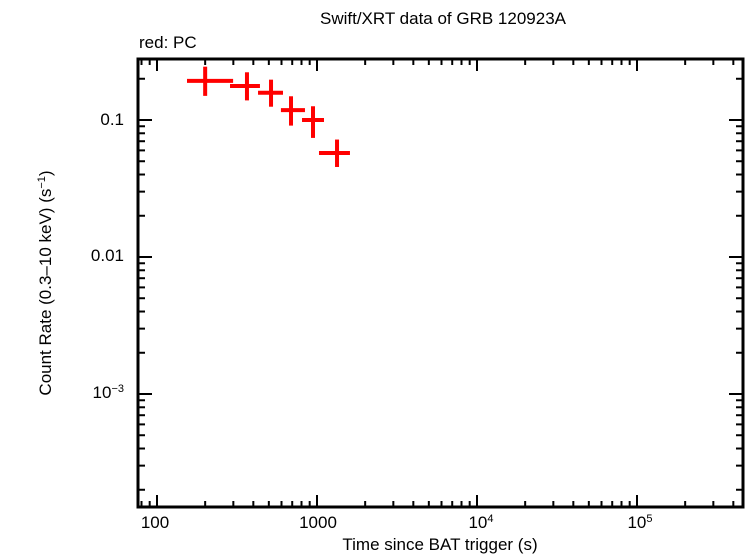 The height and width of the screenshot is (558, 746). What do you see at coordinates (268, 116) in the screenshot?
I see `data-series-pc` at bounding box center [268, 116].